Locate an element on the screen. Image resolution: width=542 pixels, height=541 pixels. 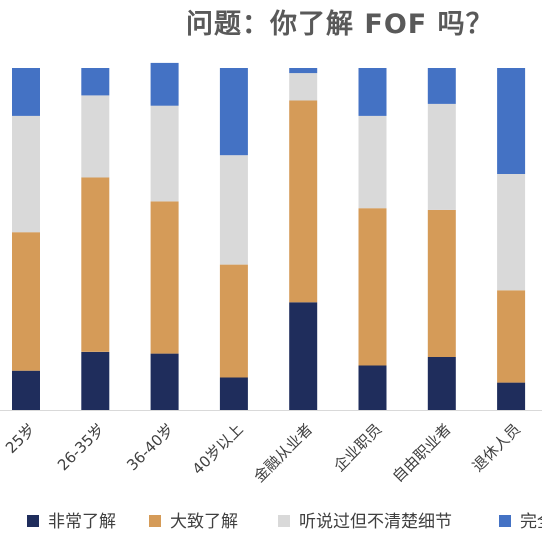
x-tick-label: 40岁以上 is located at coordinates (218, 449).